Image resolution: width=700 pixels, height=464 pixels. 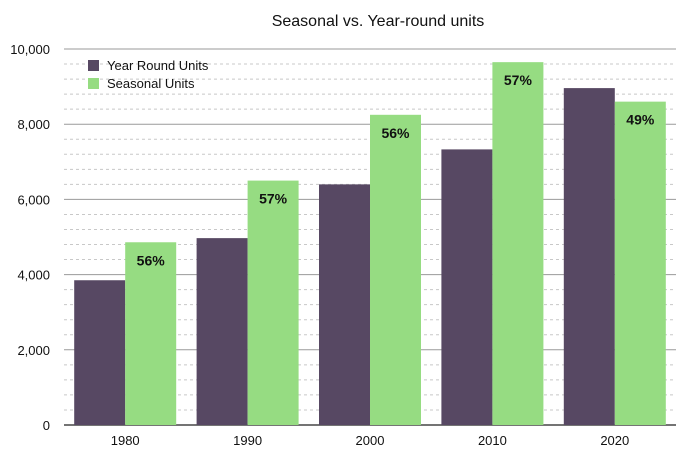 I want to click on y-tick-label: 0, so click(x=46, y=425).